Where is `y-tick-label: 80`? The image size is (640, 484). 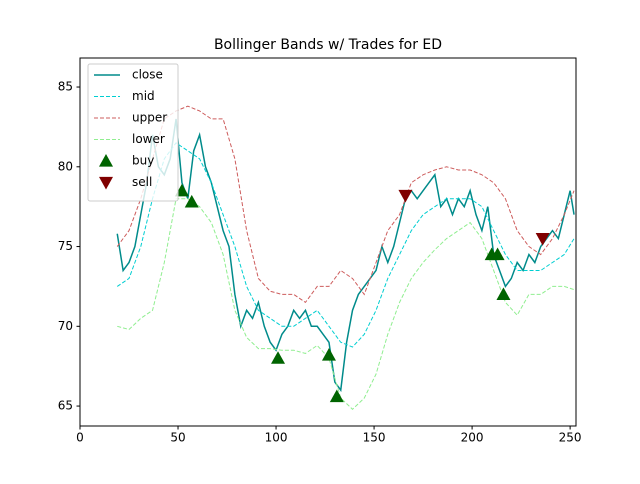
y-tick-label: 80 is located at coordinates (65, 166).